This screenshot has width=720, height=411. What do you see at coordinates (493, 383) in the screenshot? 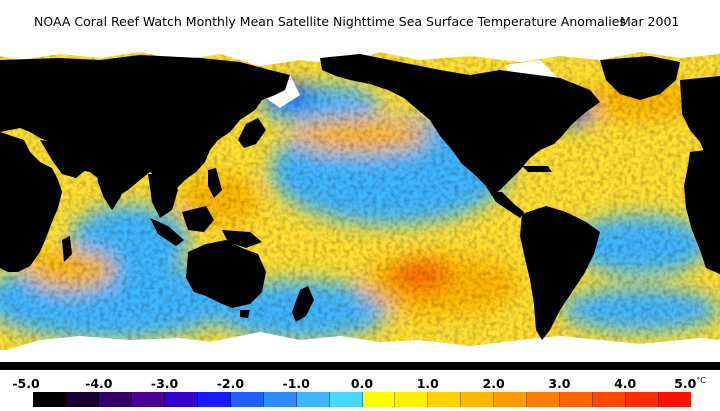
I see `colorbar-tick-label: 2.0` at bounding box center [493, 383].